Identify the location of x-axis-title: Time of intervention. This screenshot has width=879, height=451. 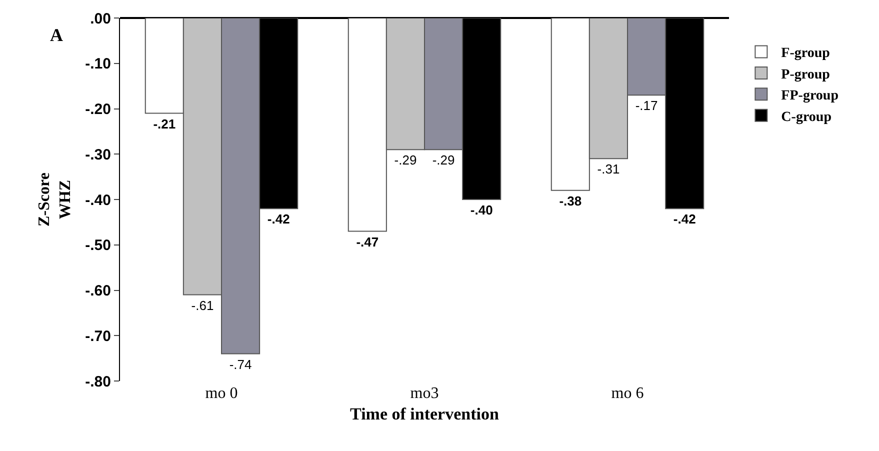
(425, 414).